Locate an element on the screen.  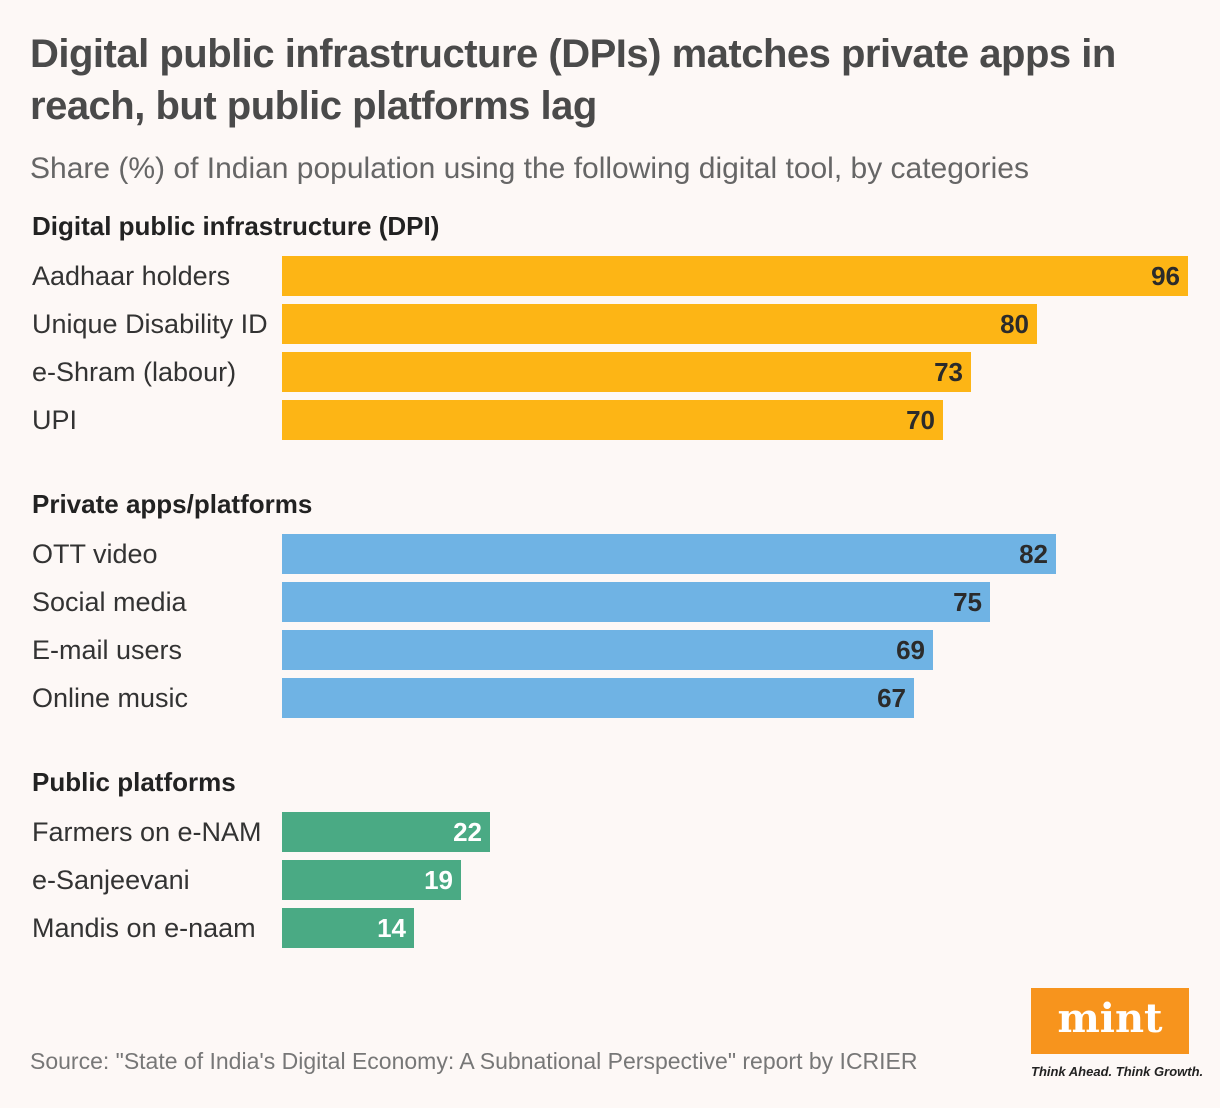
bar: 70 is located at coordinates (612, 420).